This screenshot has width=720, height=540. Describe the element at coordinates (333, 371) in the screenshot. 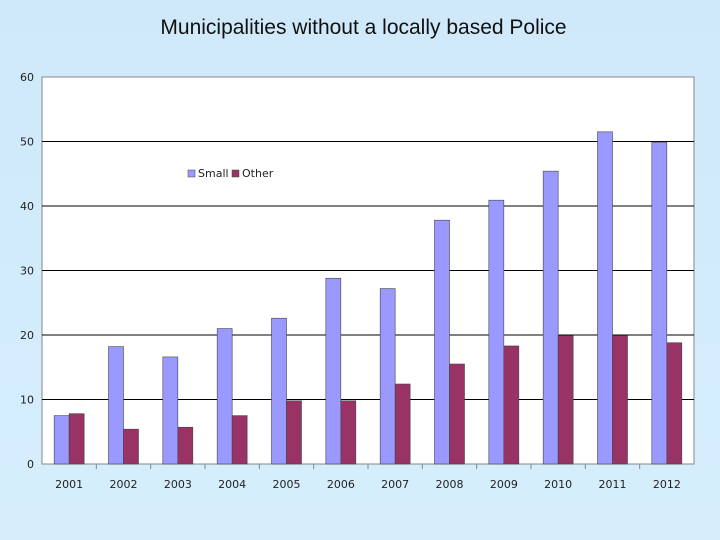

I see `bar-small-2006` at that location.